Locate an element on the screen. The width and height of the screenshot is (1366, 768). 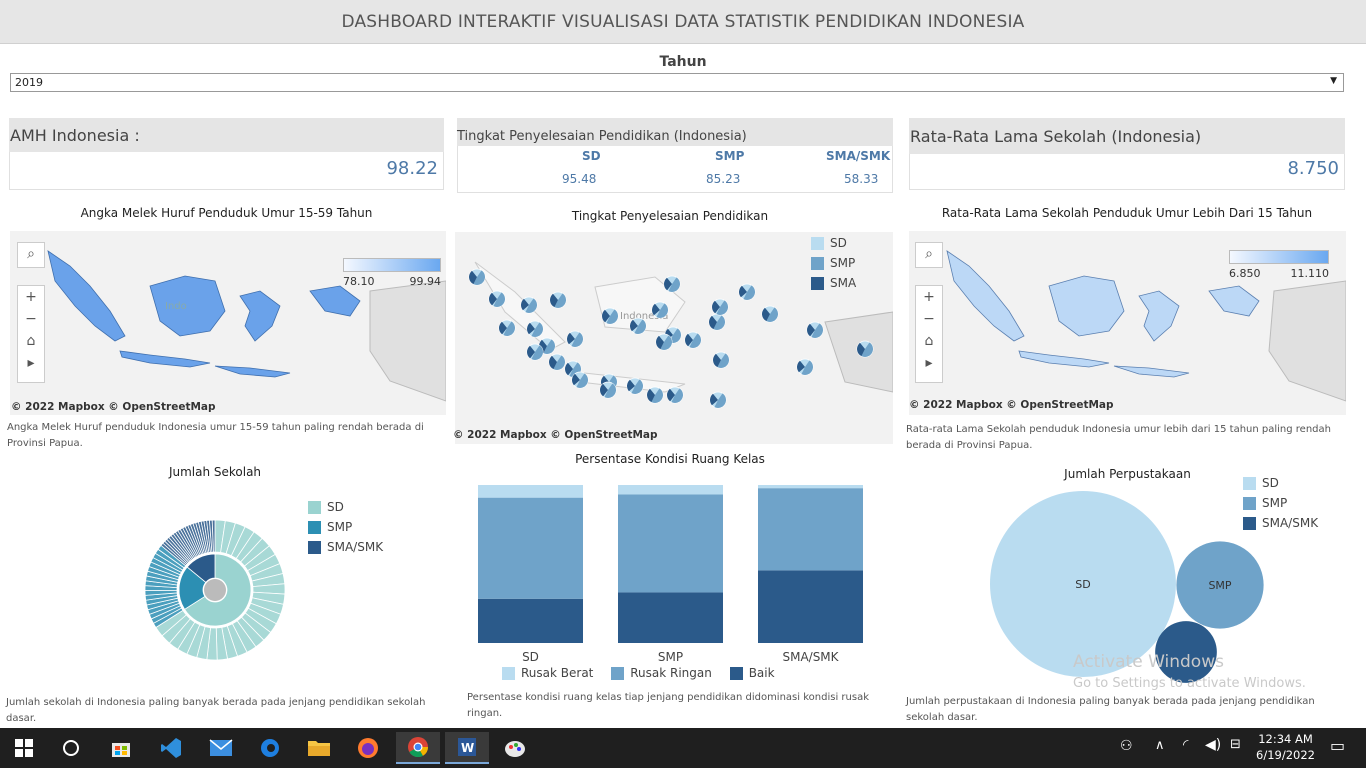
map-amh-toolbar: ⌕ is located at coordinates (31, 255).